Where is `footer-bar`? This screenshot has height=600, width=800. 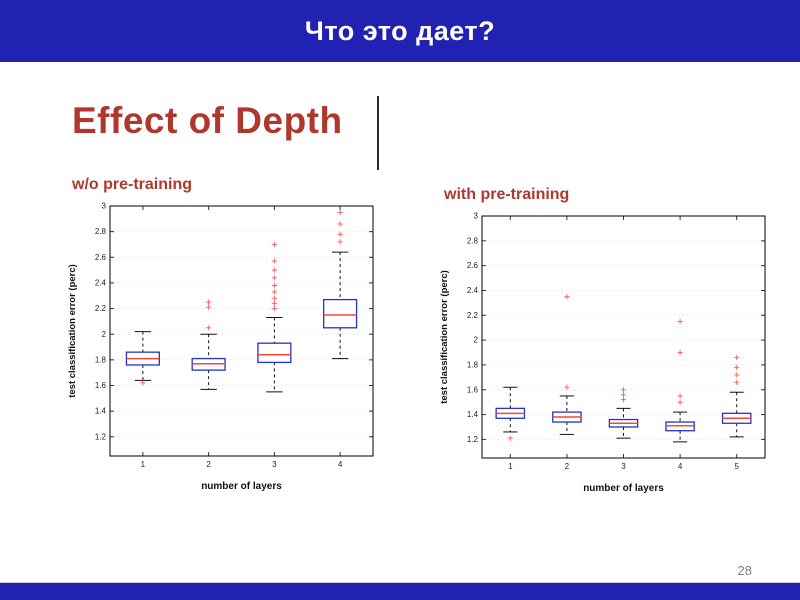
footer-bar is located at coordinates (400, 591).